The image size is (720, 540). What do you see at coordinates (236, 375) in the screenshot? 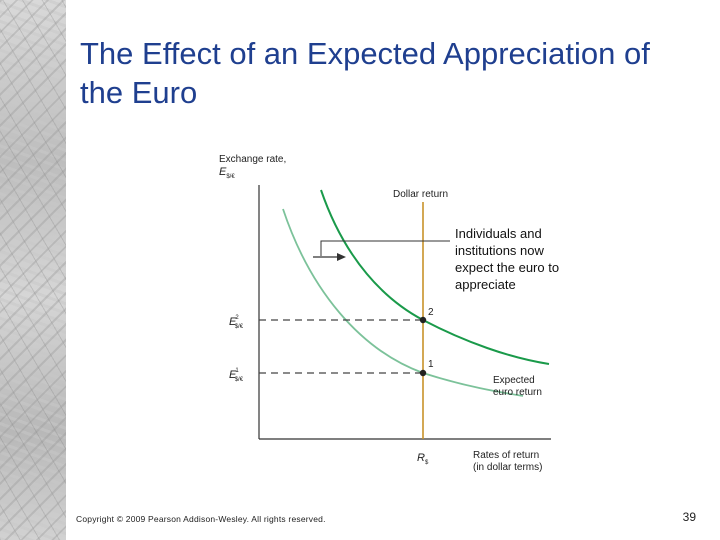
I see `e1-tick-label: E1 $/€` at bounding box center [236, 375].